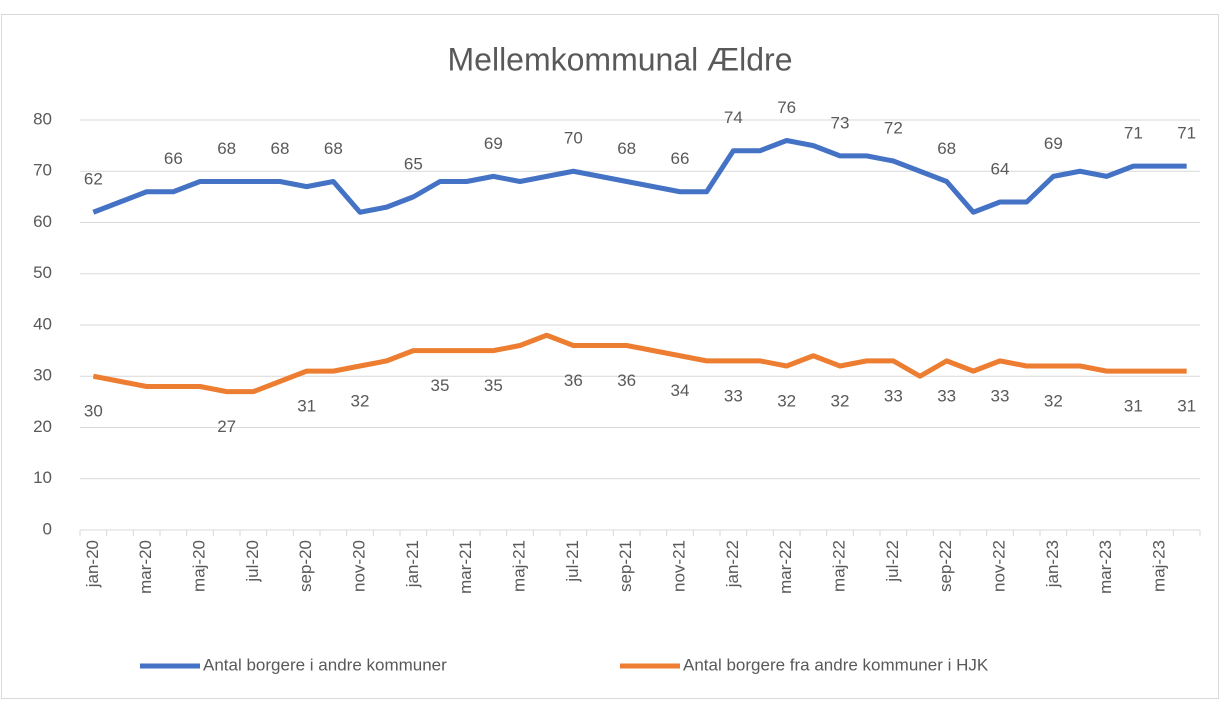 The image size is (1221, 707). Describe the element at coordinates (42, 170) in the screenshot. I see `y-tick-label: 70` at that location.